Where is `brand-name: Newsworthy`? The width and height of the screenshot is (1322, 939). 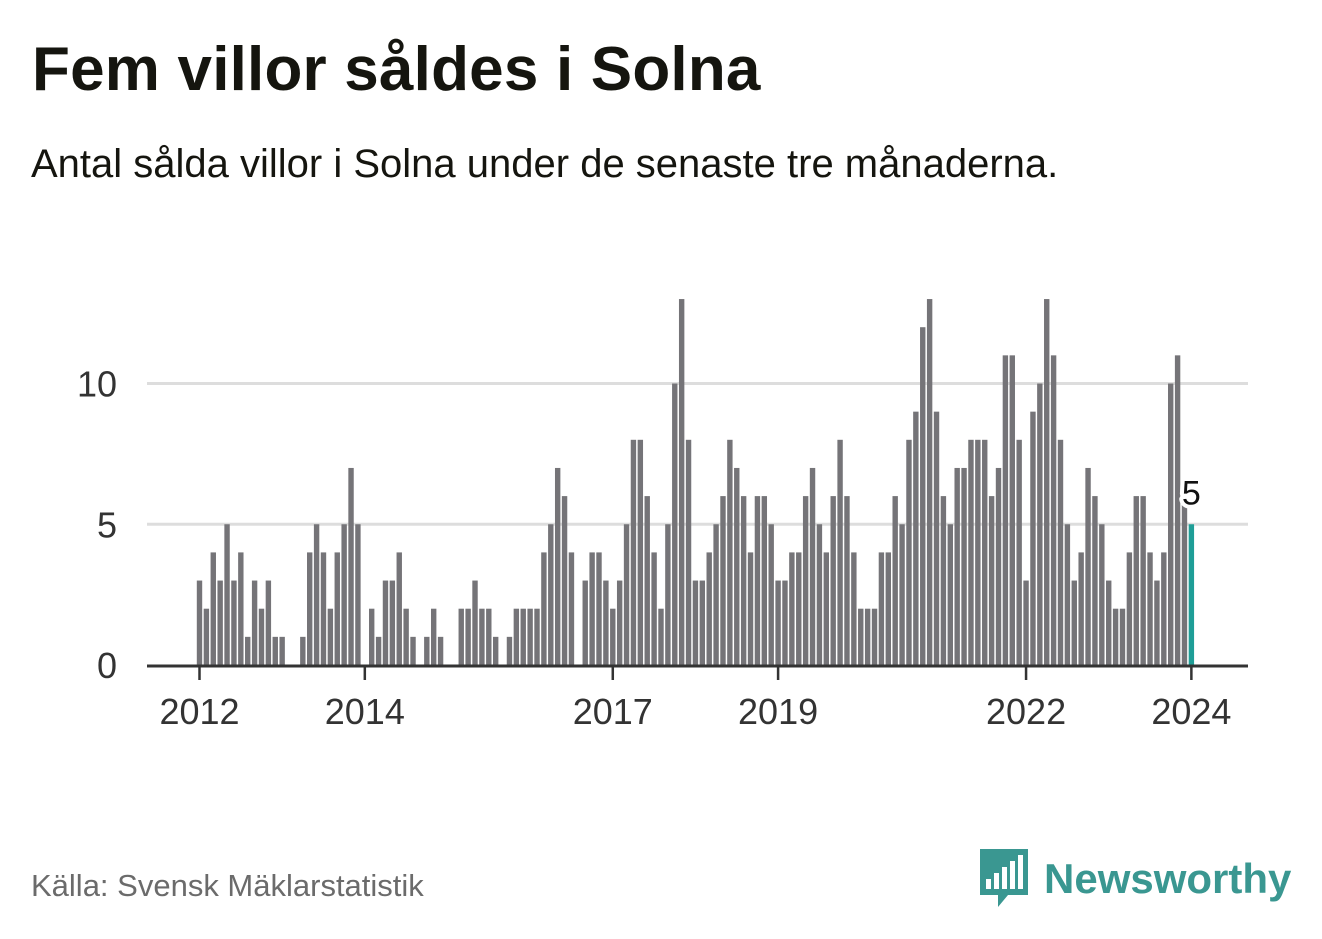 brand-name: Newsworthy is located at coordinates (1168, 878).